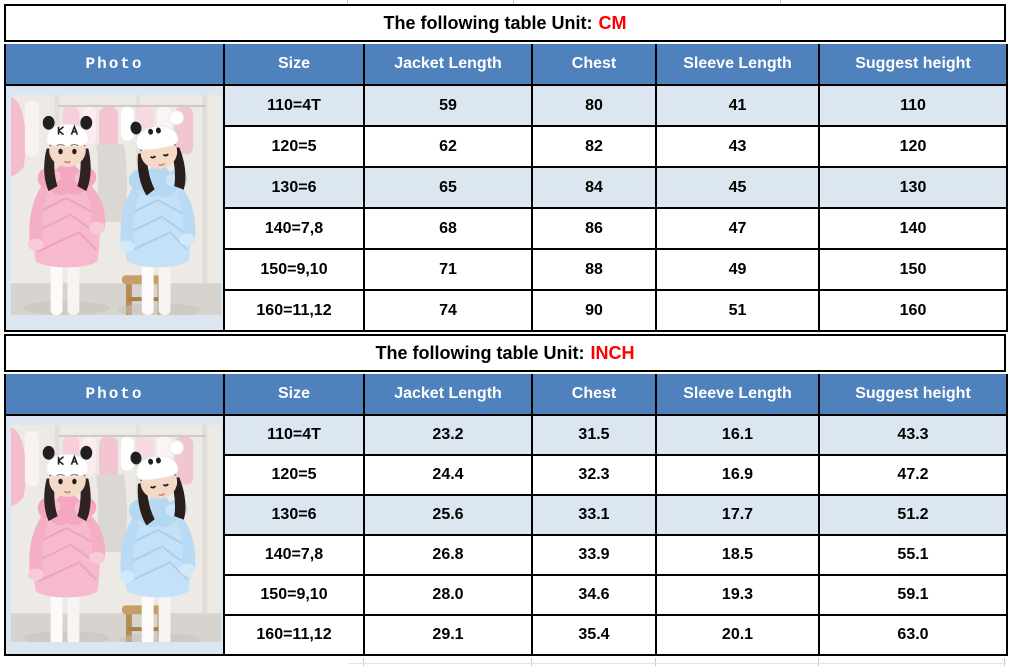  I want to click on table-row: 120=5 24.4 32.3 16.9 47.2, so click(506, 475).